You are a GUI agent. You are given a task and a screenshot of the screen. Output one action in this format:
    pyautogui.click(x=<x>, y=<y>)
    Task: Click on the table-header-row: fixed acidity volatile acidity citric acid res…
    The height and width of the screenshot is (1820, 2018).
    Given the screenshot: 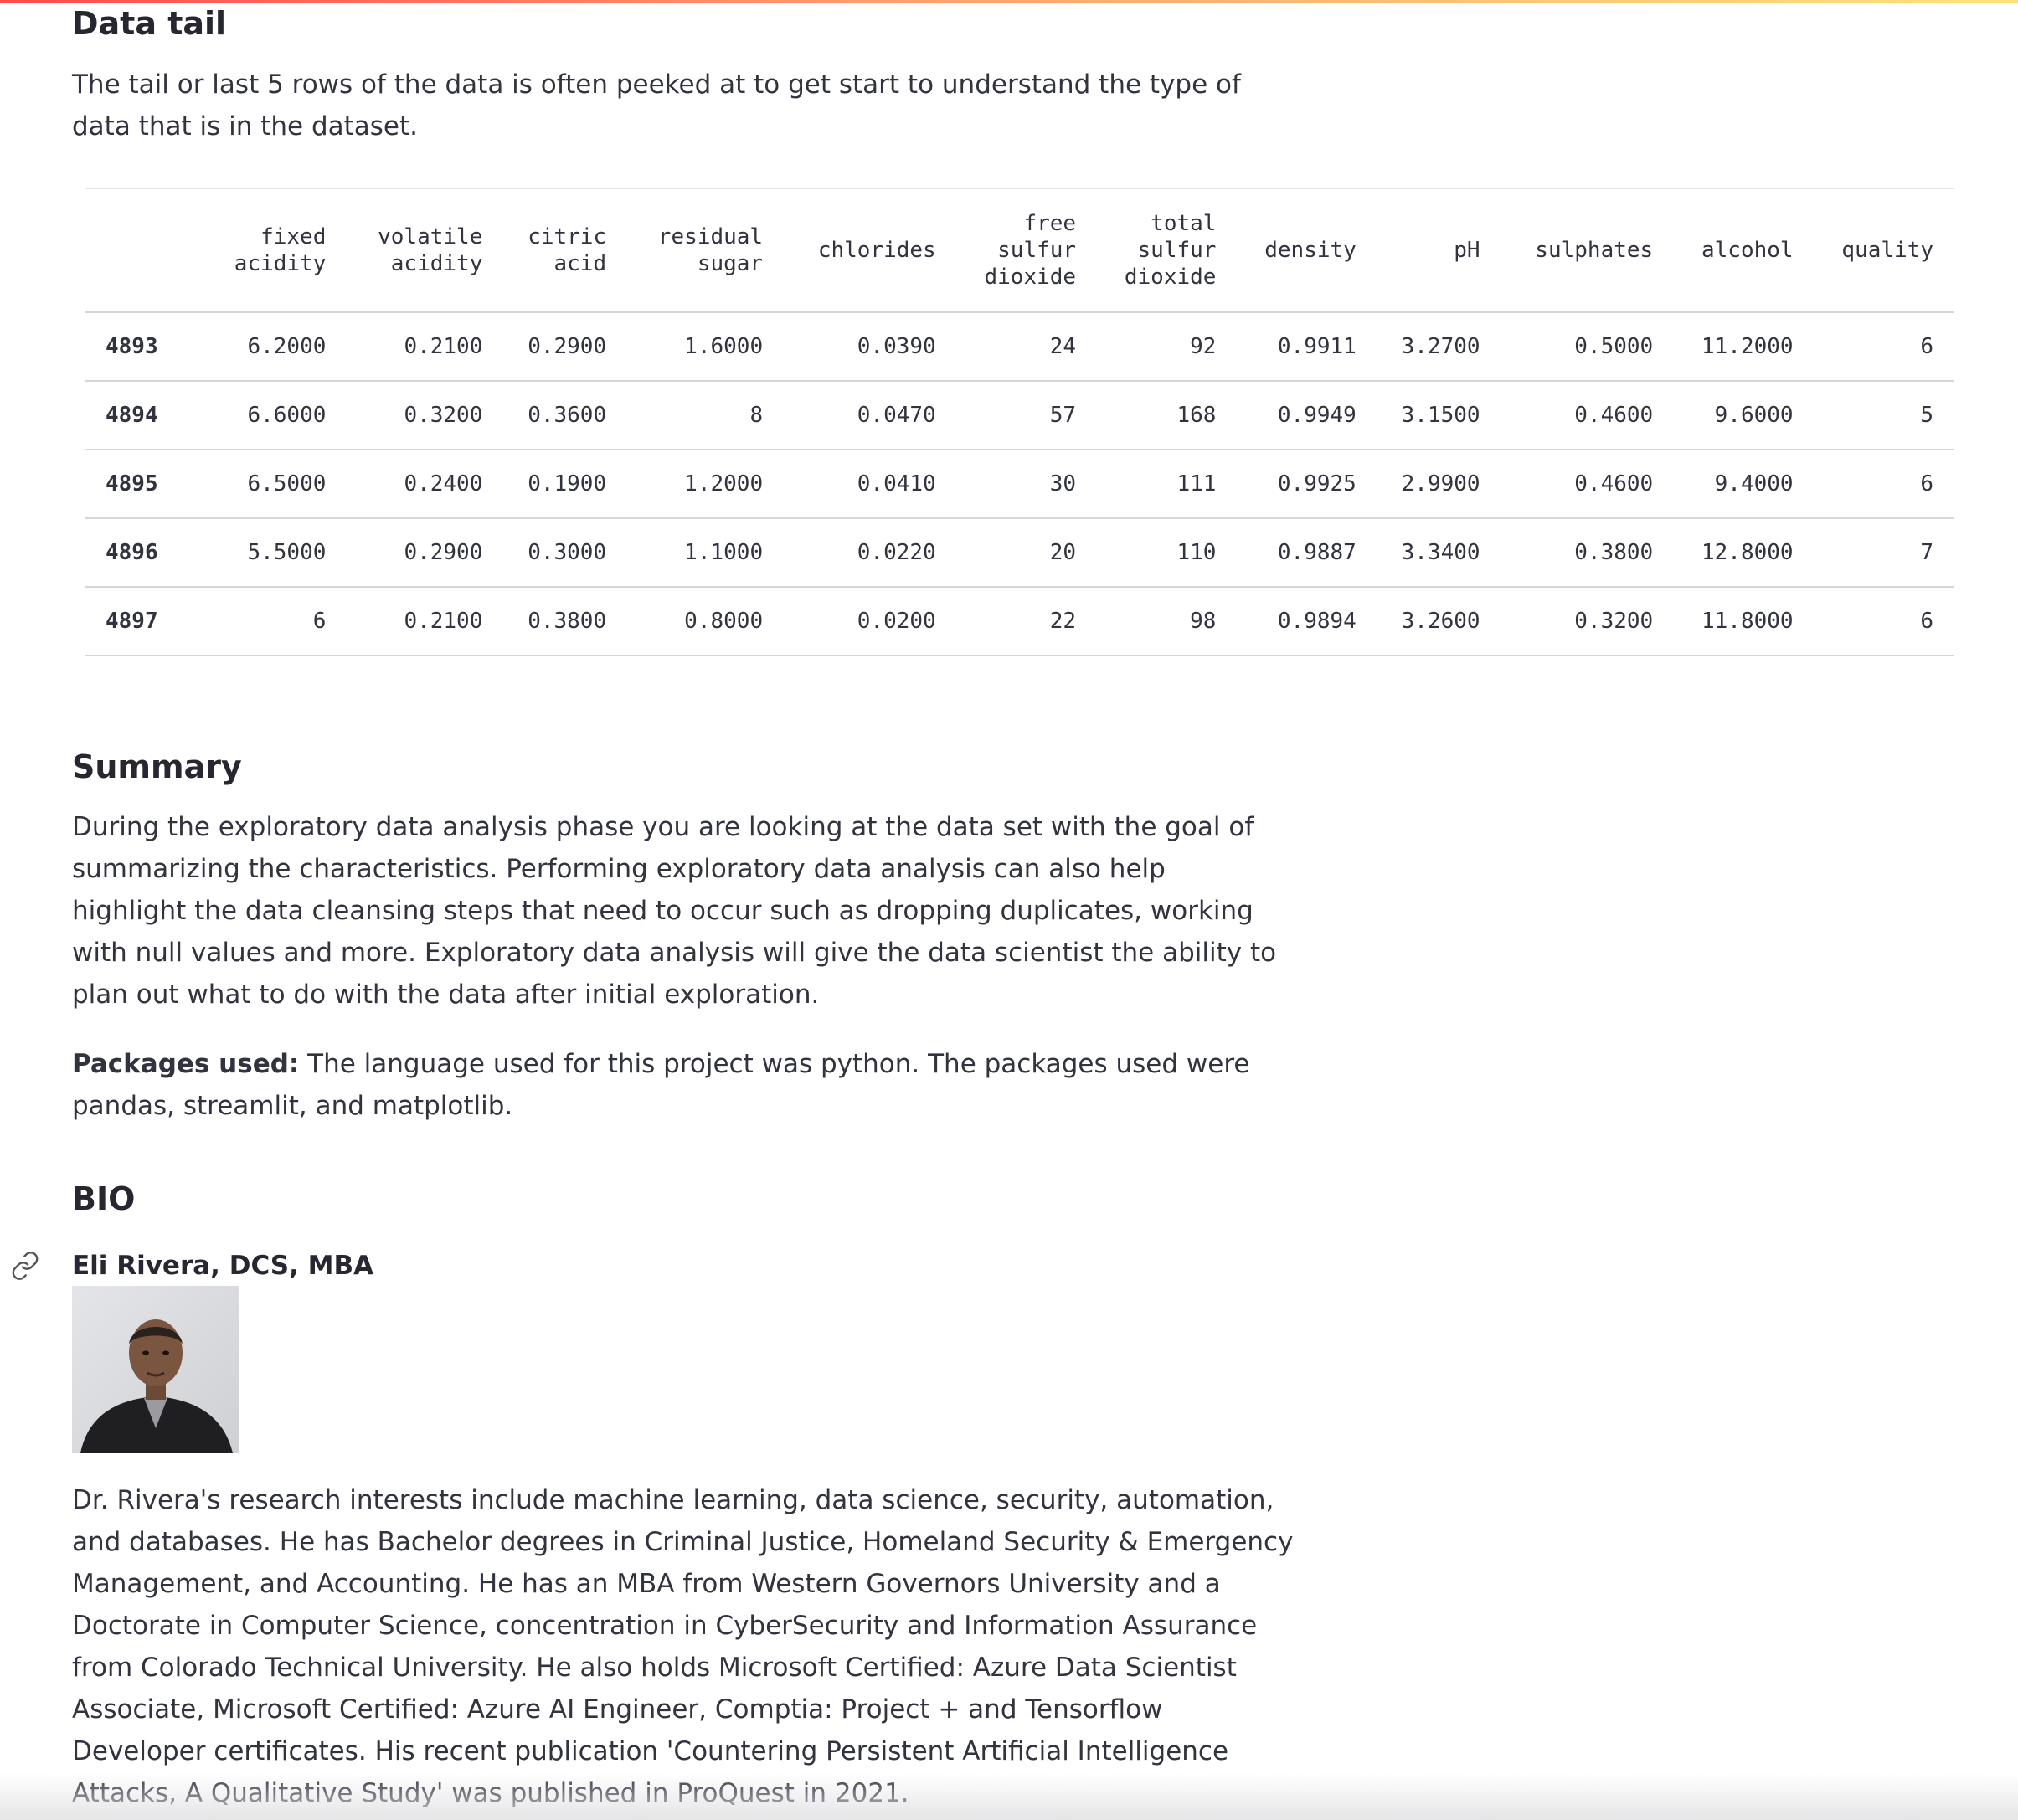 What is the action you would take?
    pyautogui.click(x=1020, y=250)
    